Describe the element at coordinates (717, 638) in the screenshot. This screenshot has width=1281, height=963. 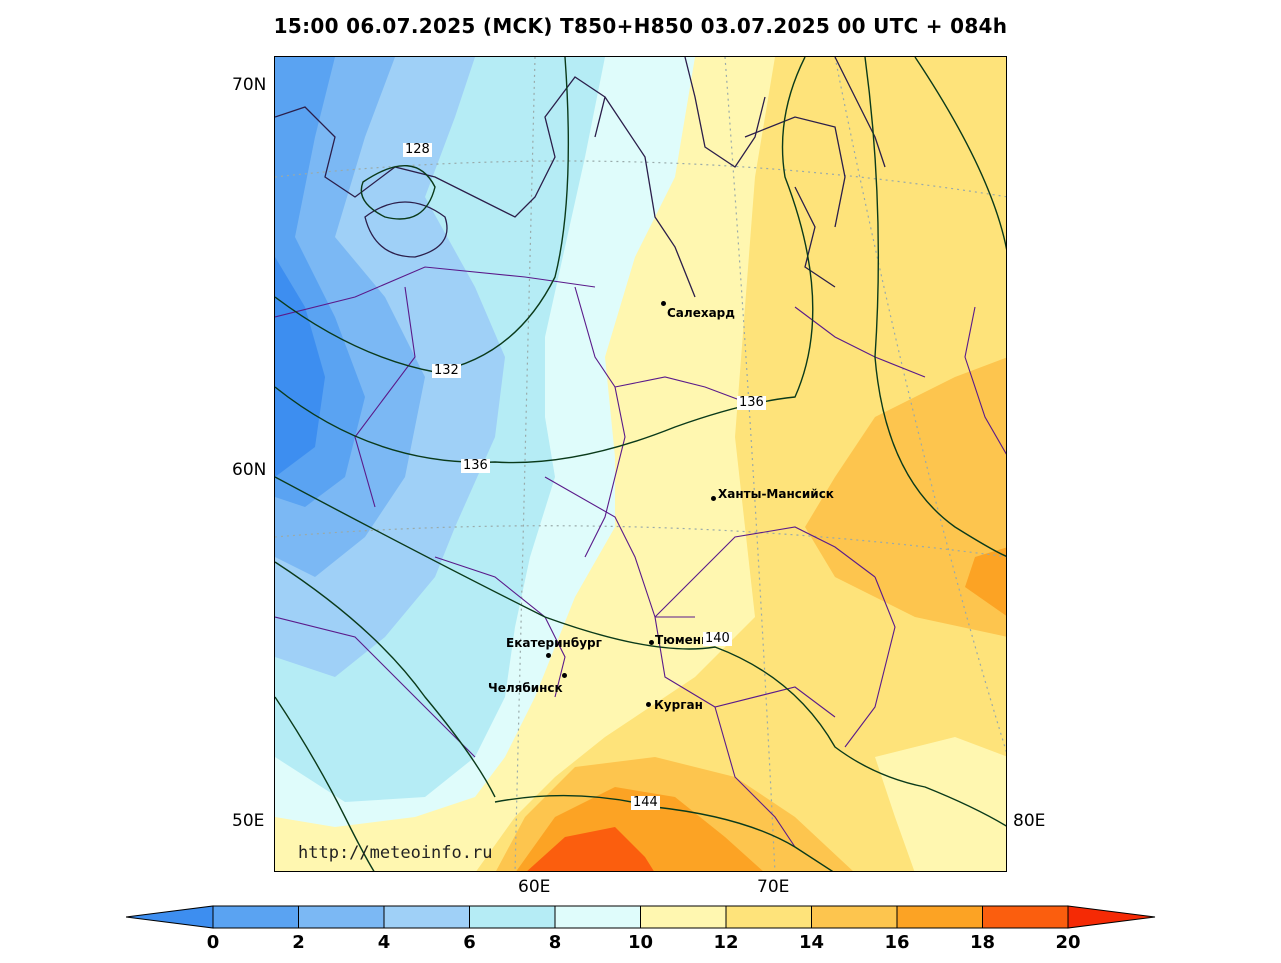
I see `contour-label: 140` at that location.